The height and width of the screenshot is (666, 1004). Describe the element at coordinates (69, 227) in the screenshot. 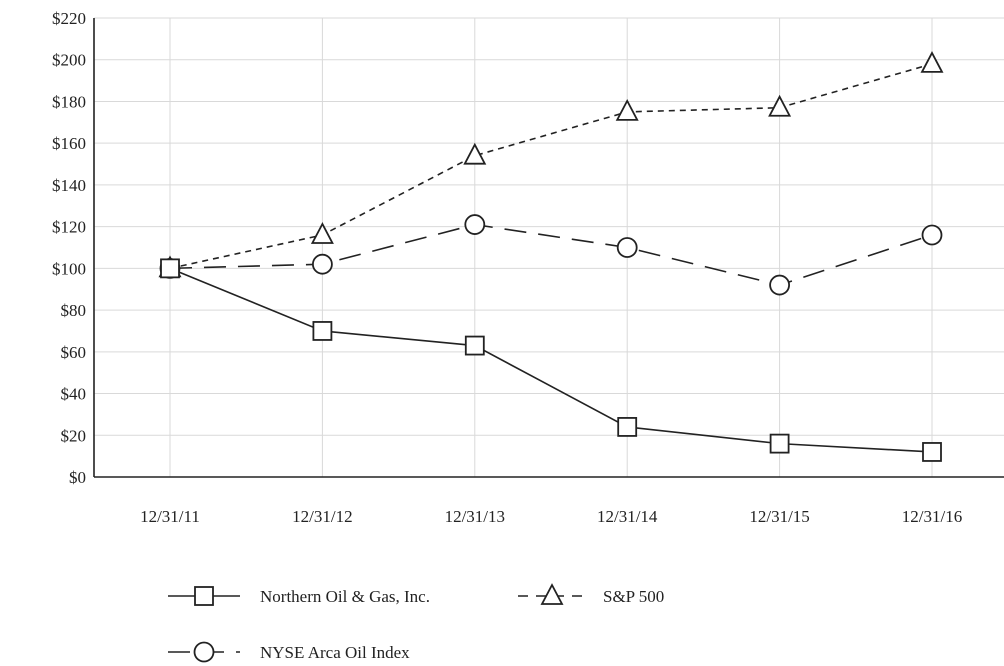

I see `y-tick-label: $120` at that location.